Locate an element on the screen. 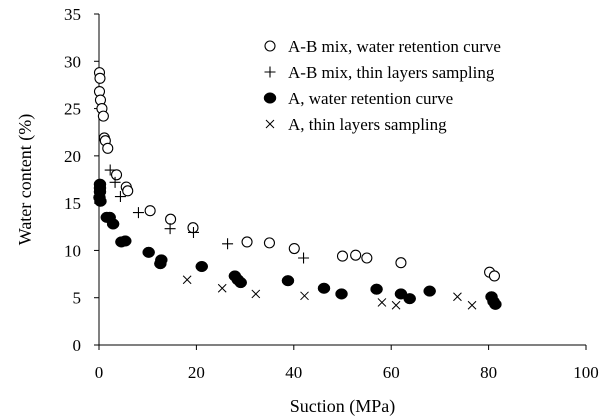 This screenshot has width=615, height=419. y-axis-label: Water content (%) is located at coordinates (25, 179).